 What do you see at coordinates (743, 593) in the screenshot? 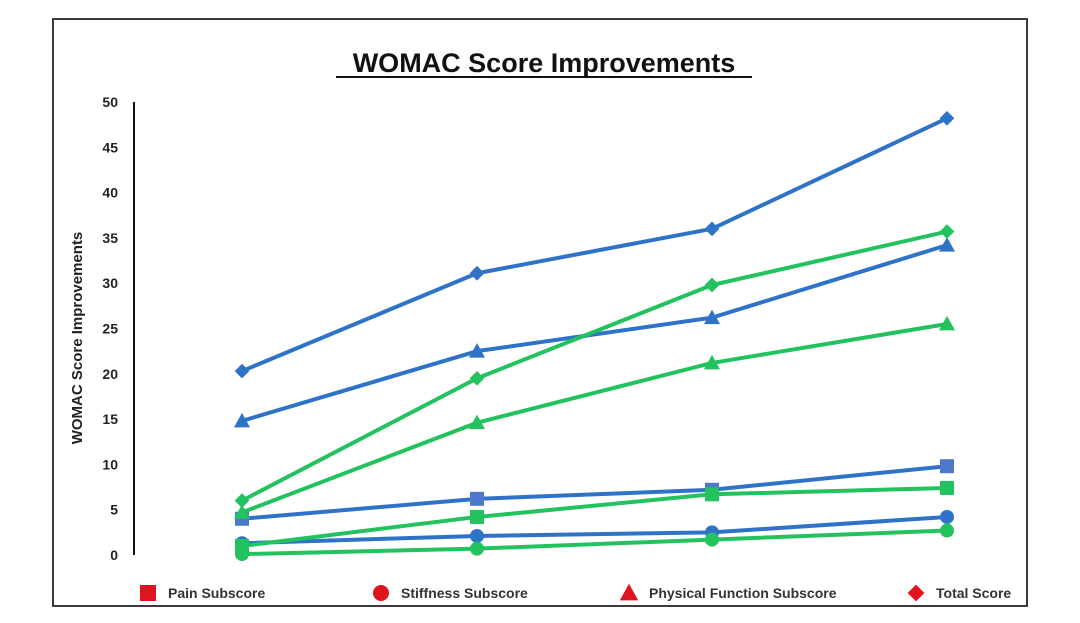
I see `legend-label: Physical Function Subscore` at bounding box center [743, 593].